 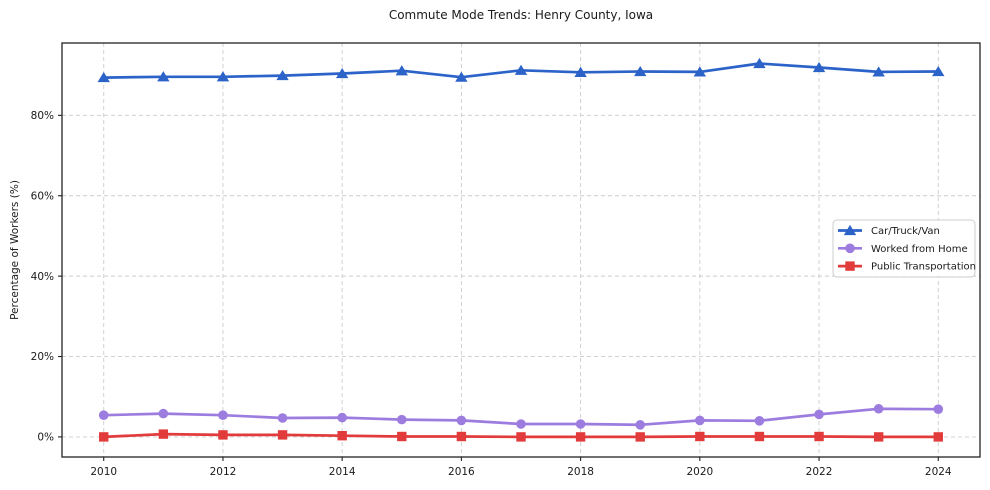 I want to click on legend-label-worked-from-home: Worked from Home, so click(x=919, y=249).